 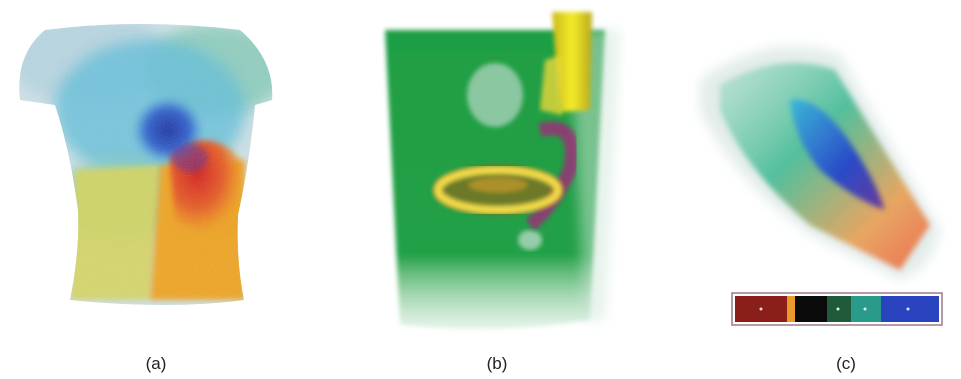 What do you see at coordinates (837, 309) in the screenshot?
I see `transfer-function-widget` at bounding box center [837, 309].